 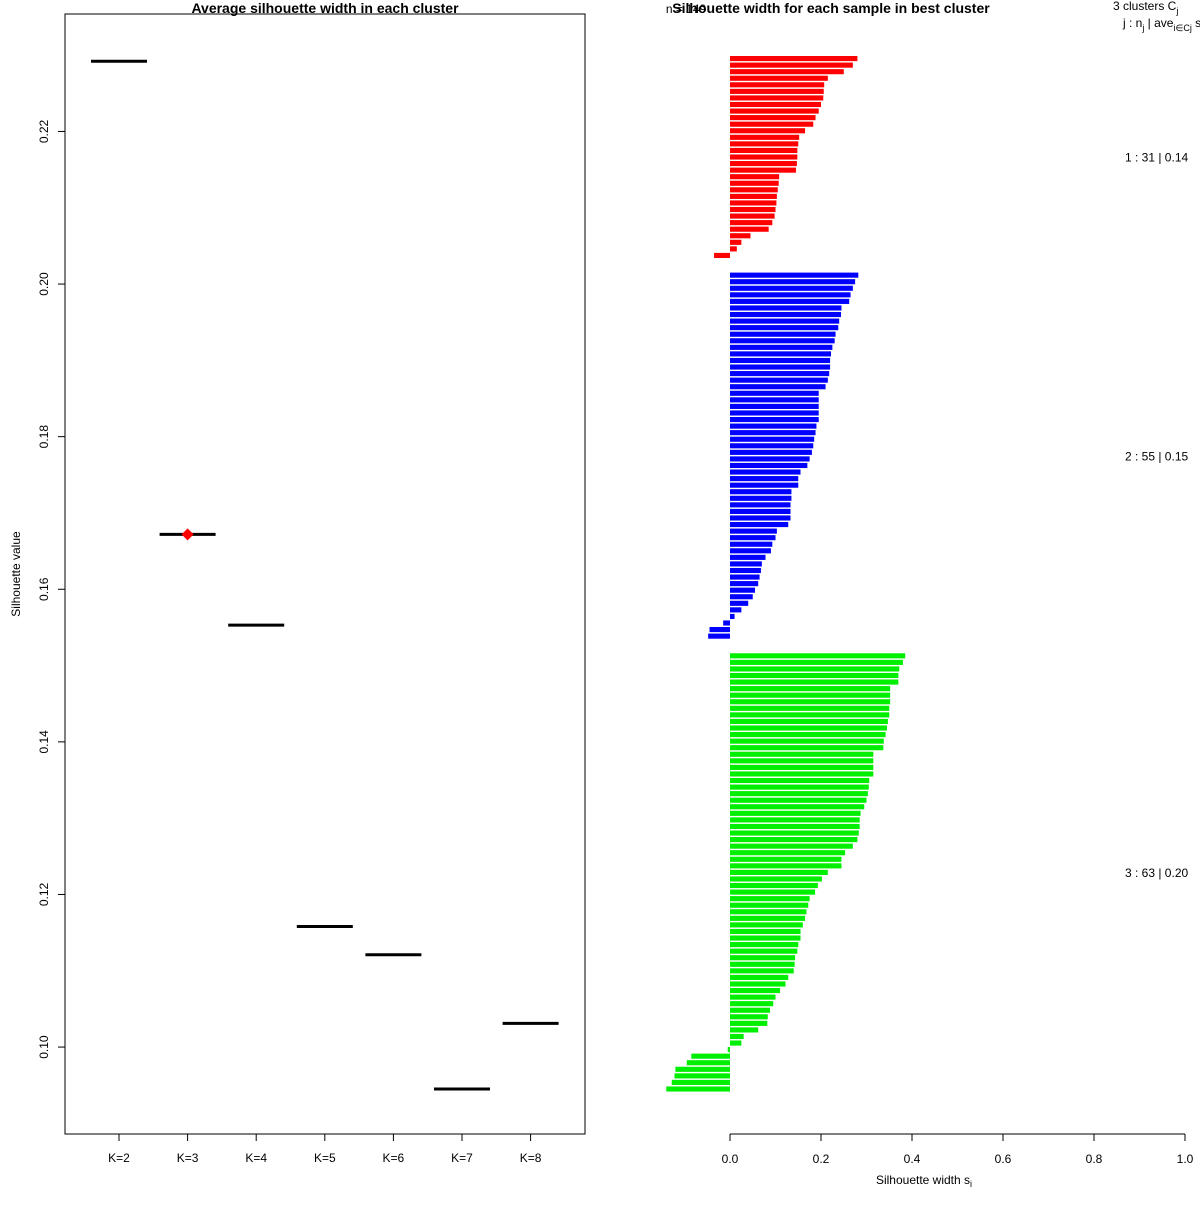 I want to click on right-x-tick-label: 0.0, so click(x=730, y=1159).